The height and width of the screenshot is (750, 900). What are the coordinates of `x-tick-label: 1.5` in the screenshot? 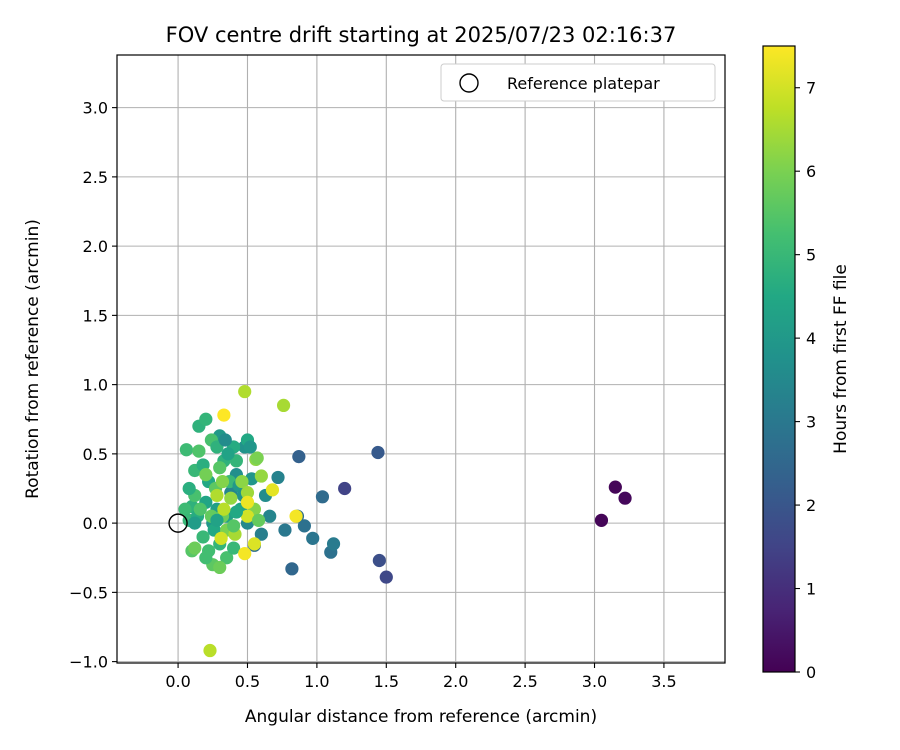 It's located at (386, 681).